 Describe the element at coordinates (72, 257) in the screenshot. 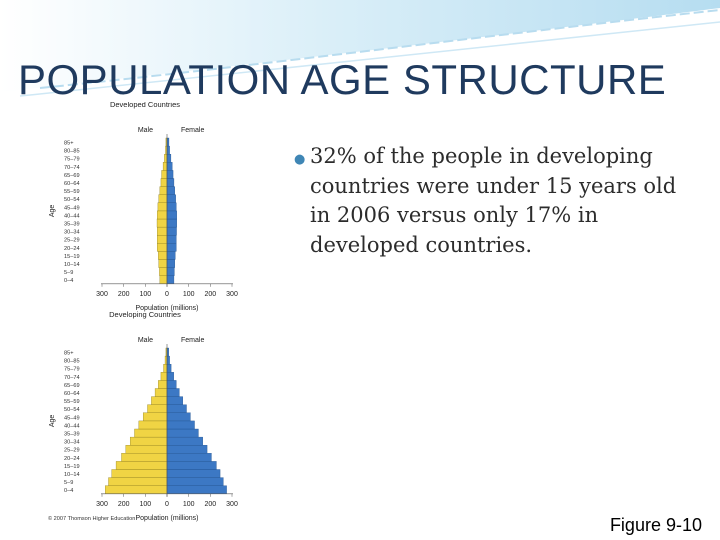

I see `developed-age-label: 15–19` at that location.